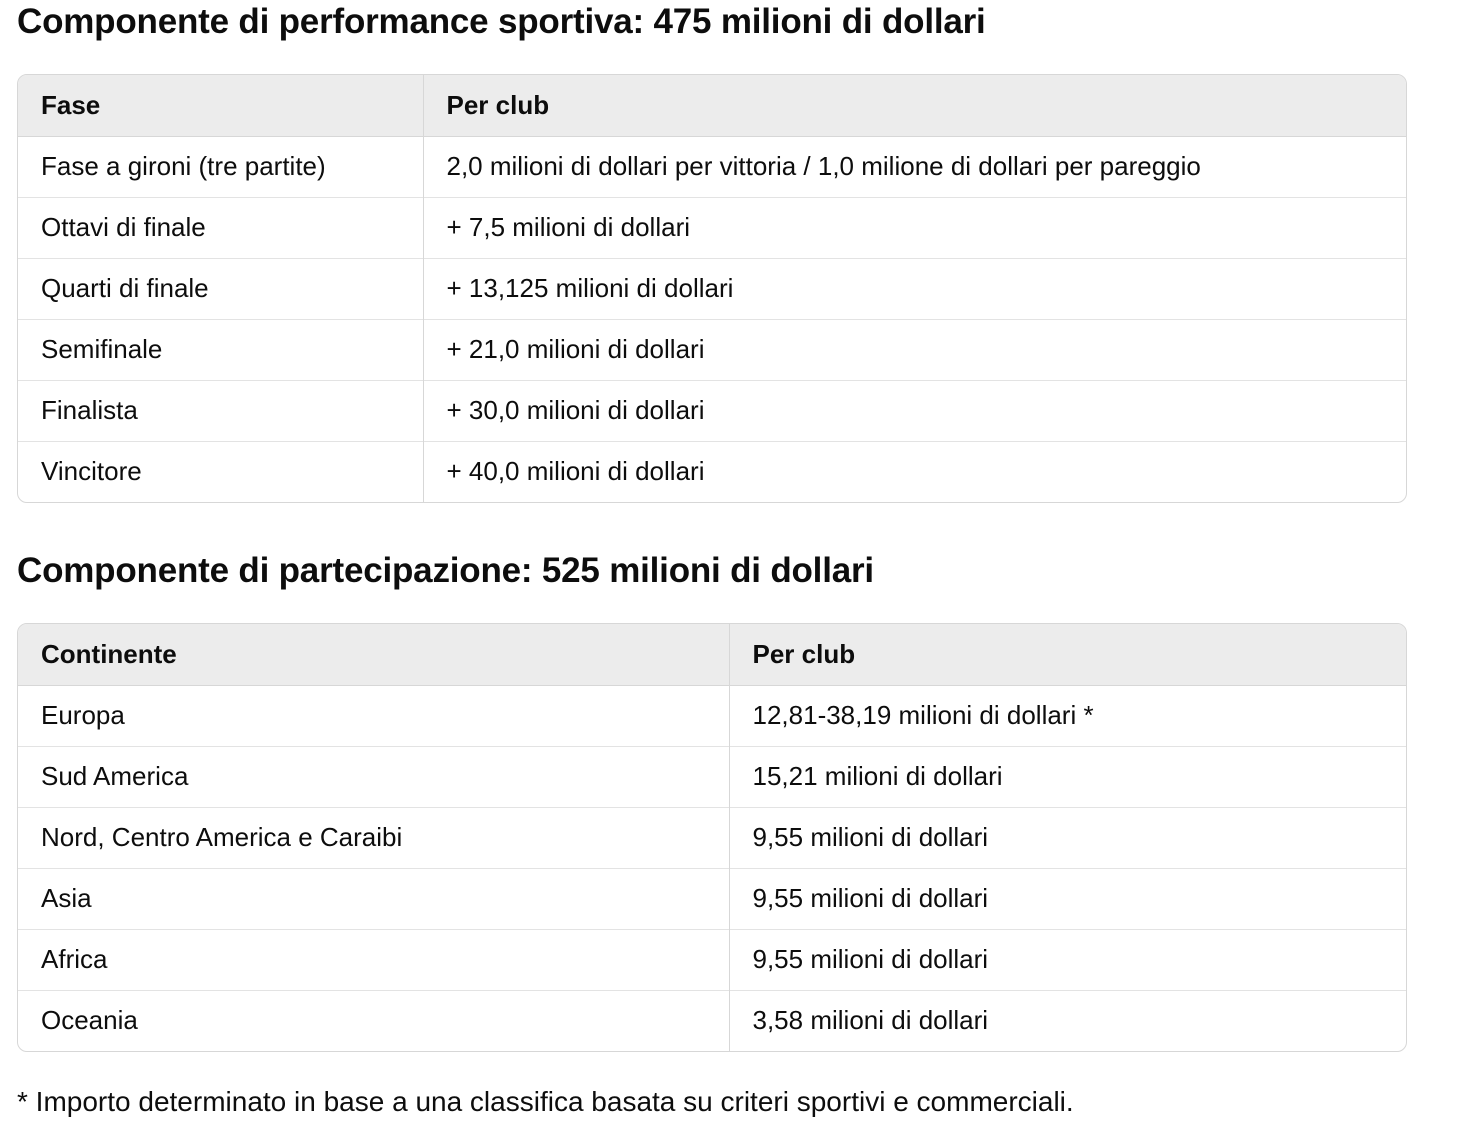 The image size is (1460, 1127). I want to click on table-cell-continente: Nord, Centro America e Caraibi, so click(373, 837).